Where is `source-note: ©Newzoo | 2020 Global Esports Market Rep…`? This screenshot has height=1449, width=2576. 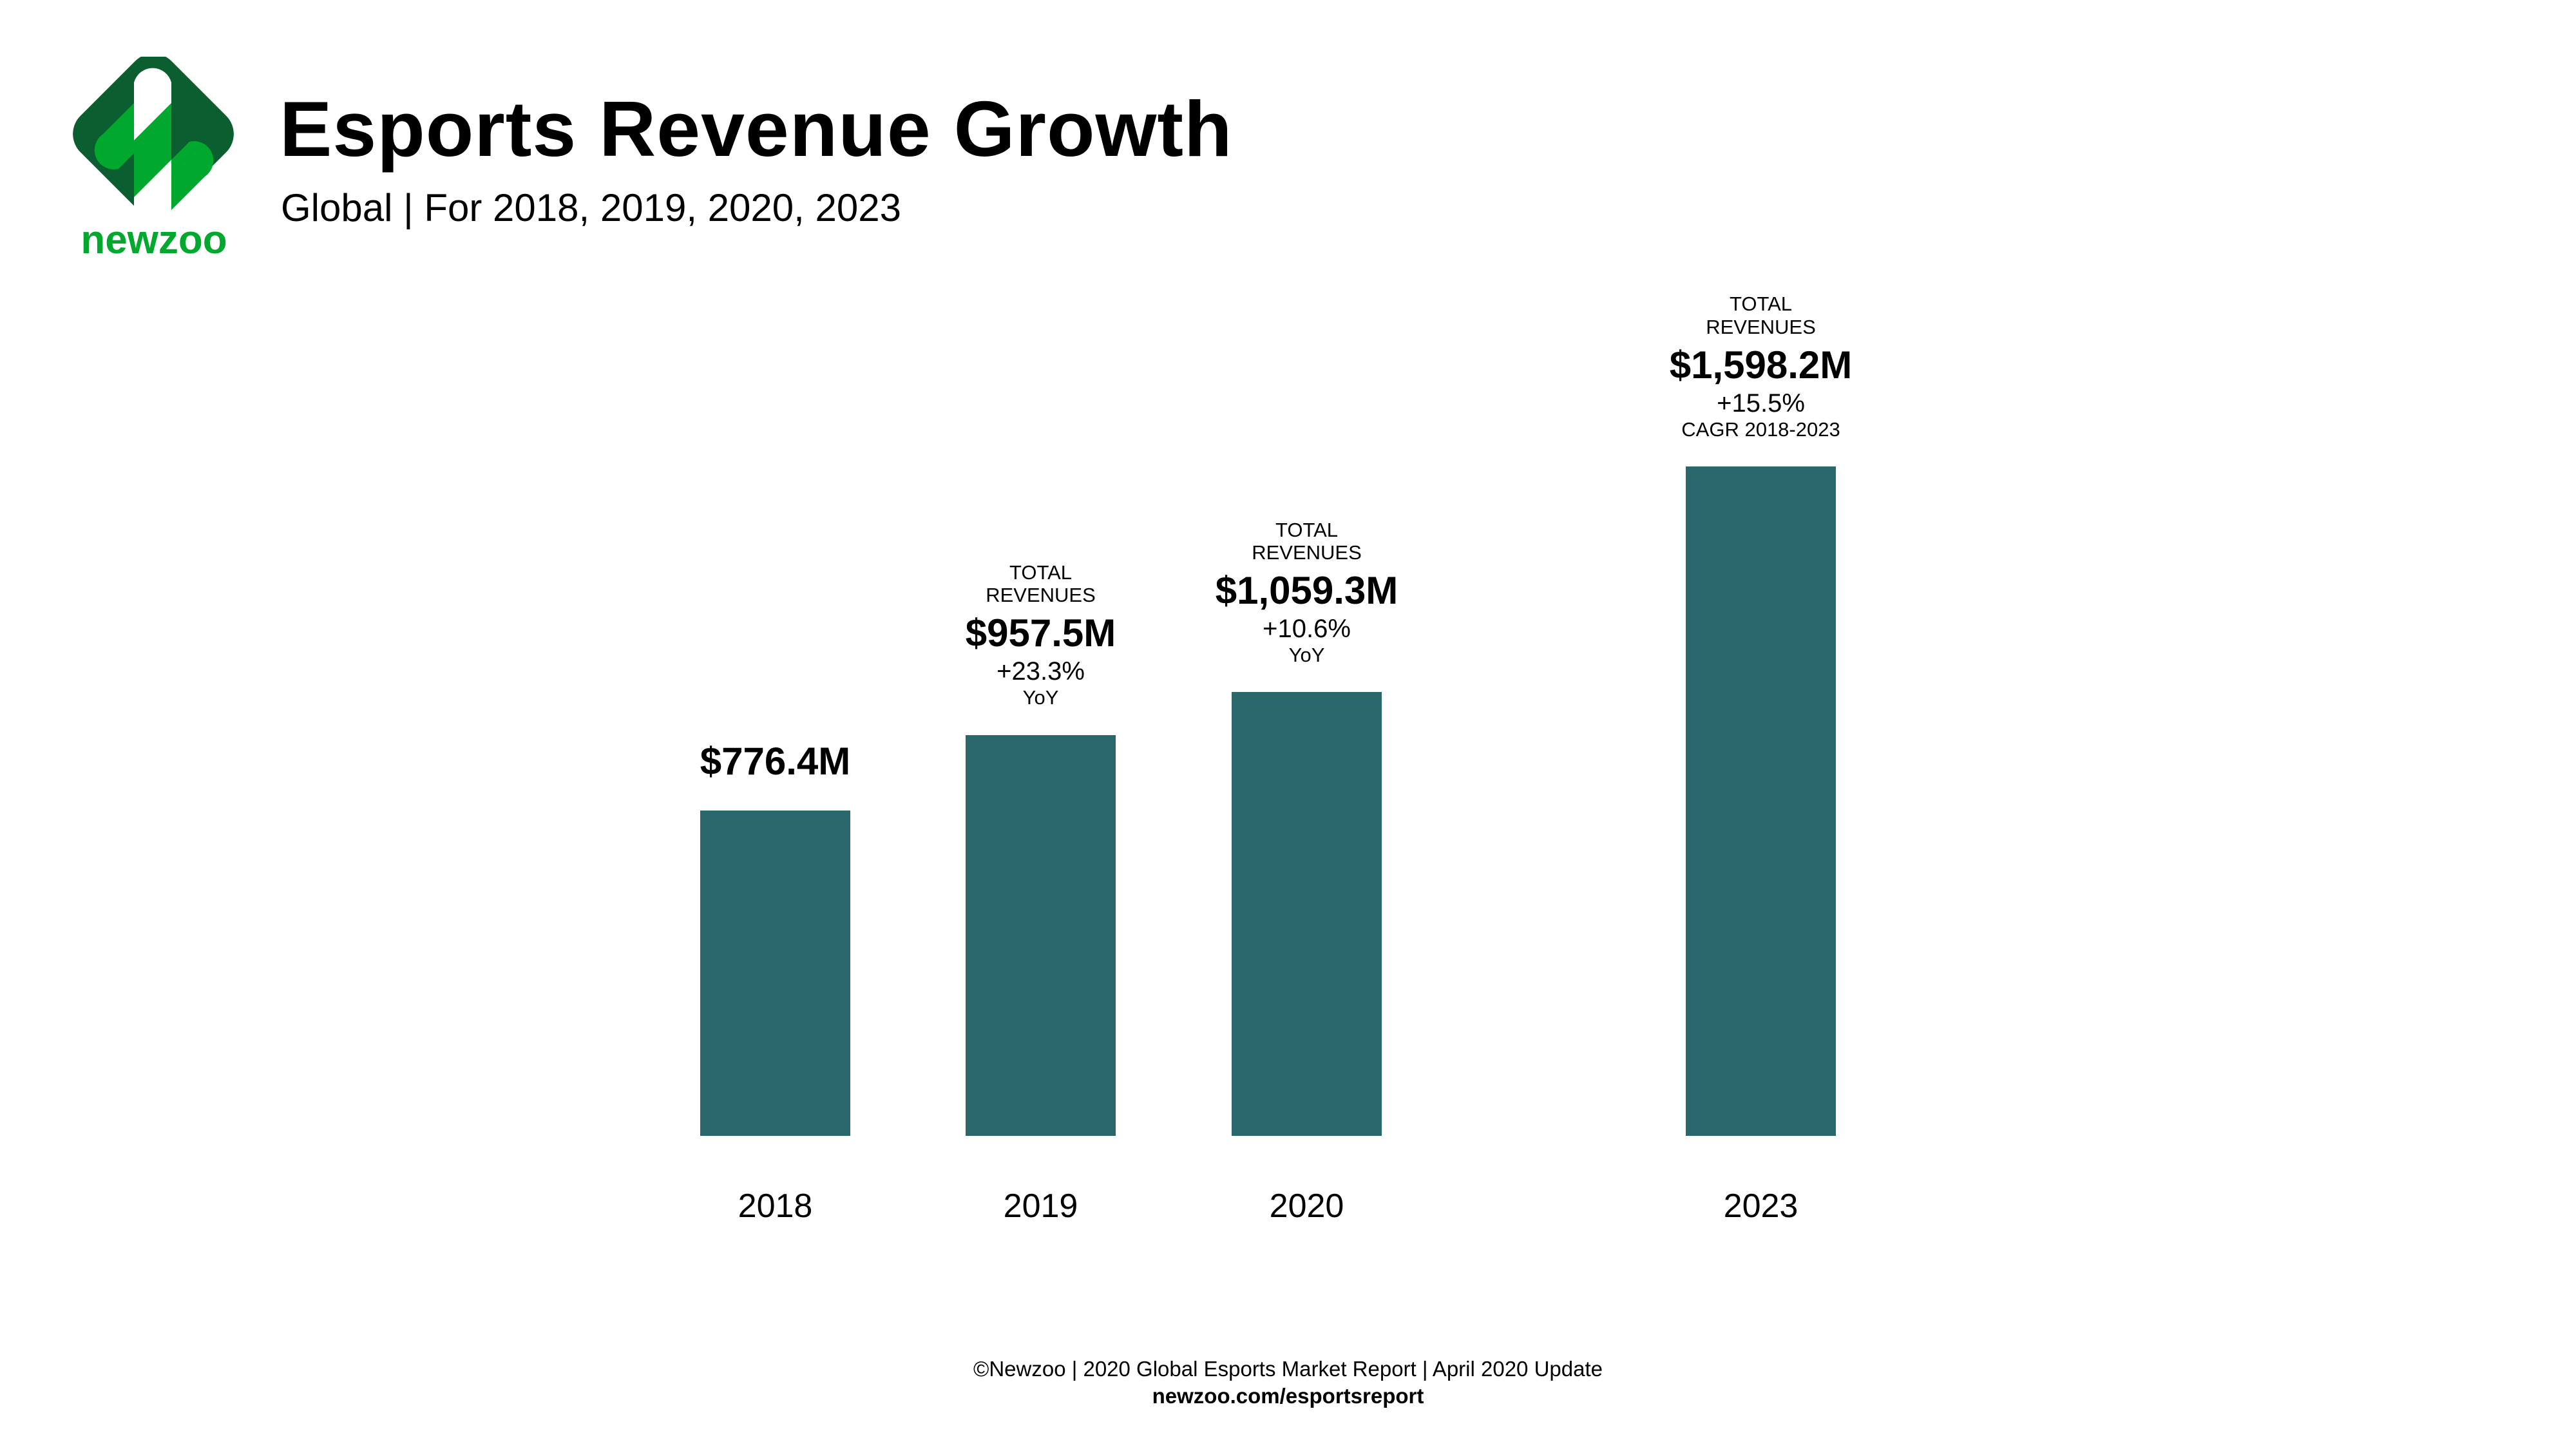 source-note: ©Newzoo | 2020 Global Esports Market Rep… is located at coordinates (1288, 1369).